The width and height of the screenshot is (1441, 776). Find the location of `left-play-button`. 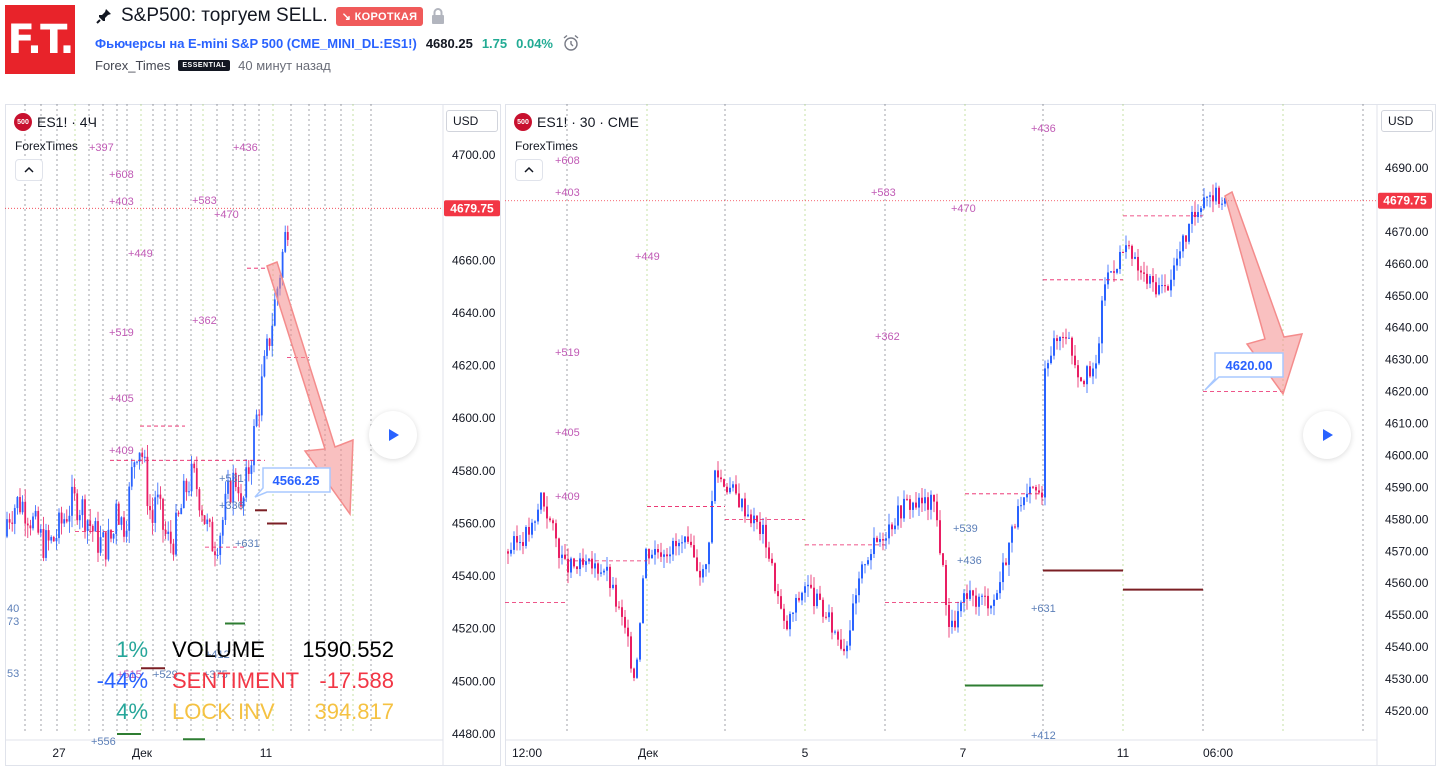

left-play-button is located at coordinates (393, 435).